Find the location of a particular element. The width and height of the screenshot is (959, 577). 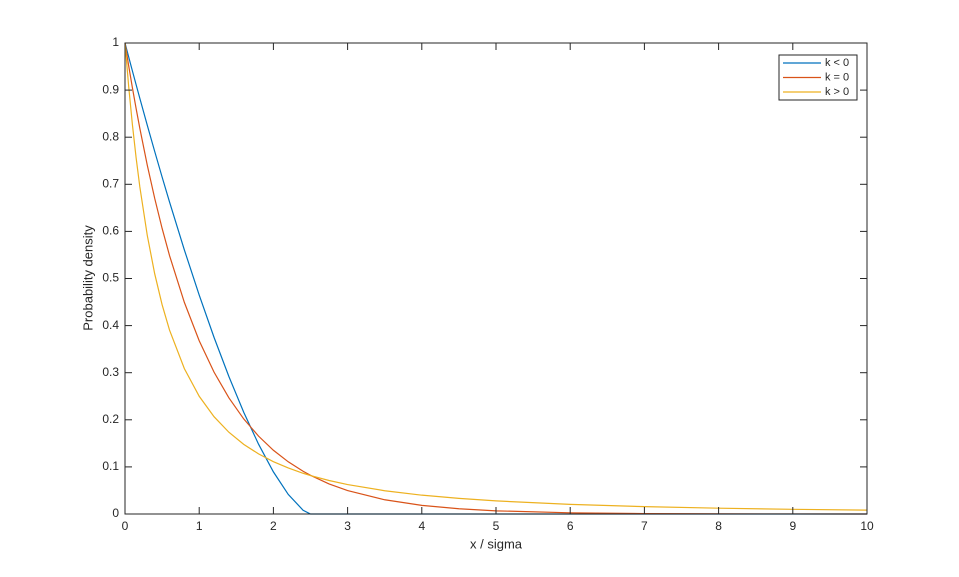

x-tick-label: 0 is located at coordinates (125, 526).